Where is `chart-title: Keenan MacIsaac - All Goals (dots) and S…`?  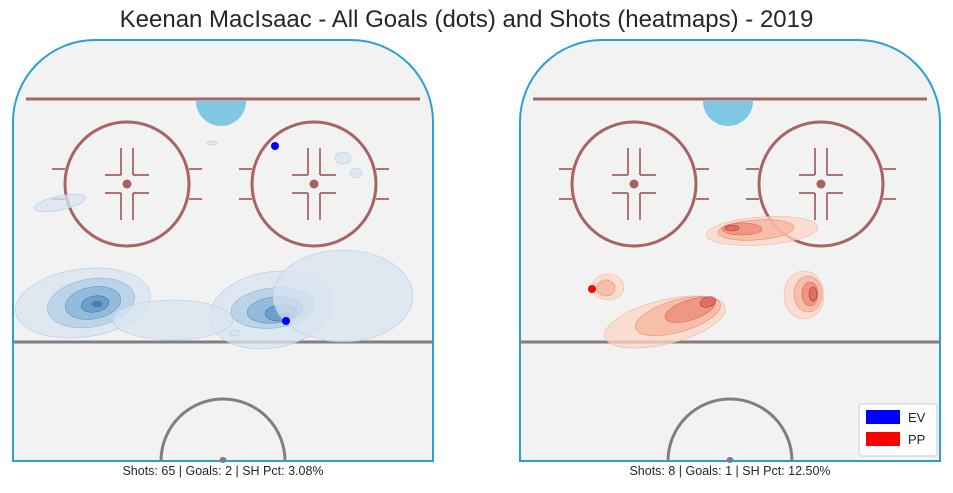
chart-title: Keenan MacIsaac - All Goals (dots) and S… is located at coordinates (466, 19).